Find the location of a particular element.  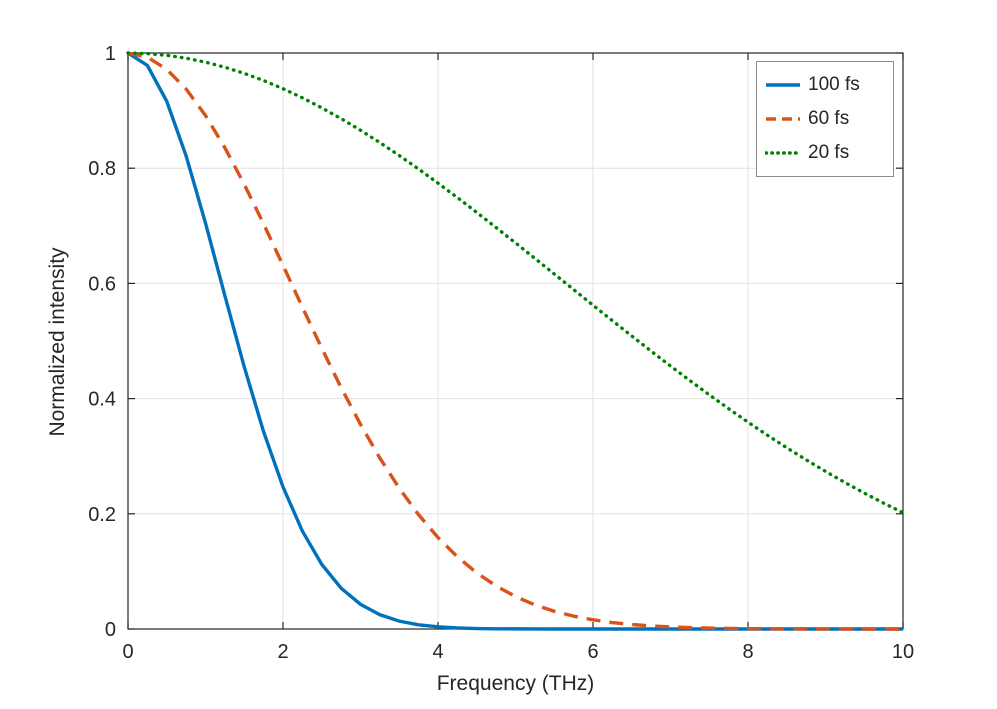

y-tick-label: 0 is located at coordinates (110, 630).